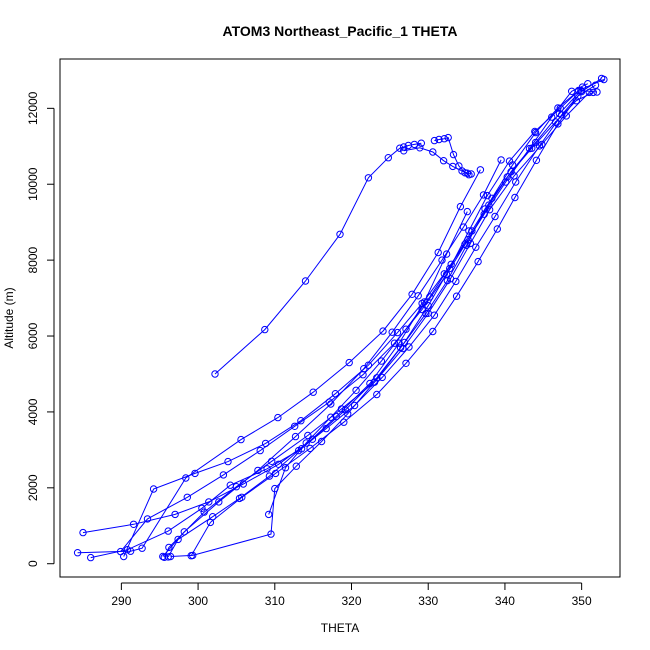 Image resolution: width=650 pixels, height=650 pixels. I want to click on x-tick-label: 310, so click(275, 601).